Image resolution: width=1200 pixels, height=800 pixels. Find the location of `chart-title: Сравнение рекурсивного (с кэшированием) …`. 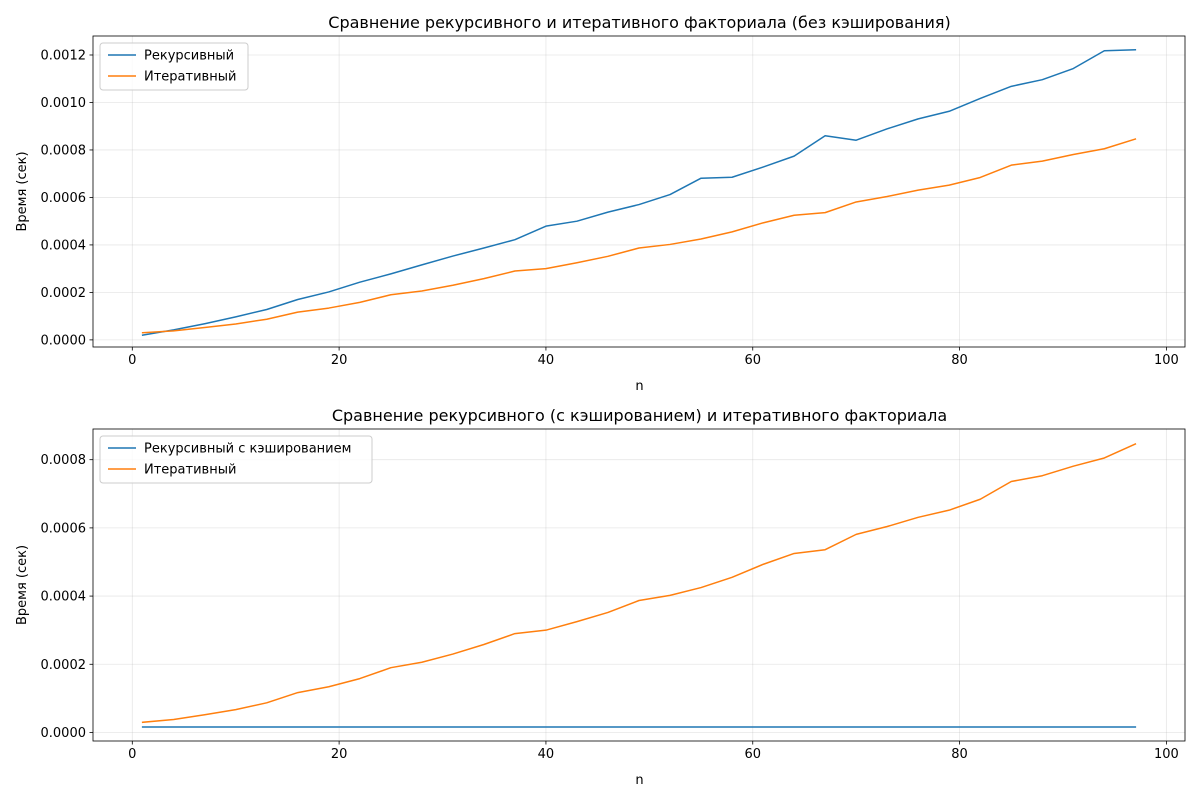

chart-title: Сравнение рекурсивного (с кэшированием) … is located at coordinates (639, 415).